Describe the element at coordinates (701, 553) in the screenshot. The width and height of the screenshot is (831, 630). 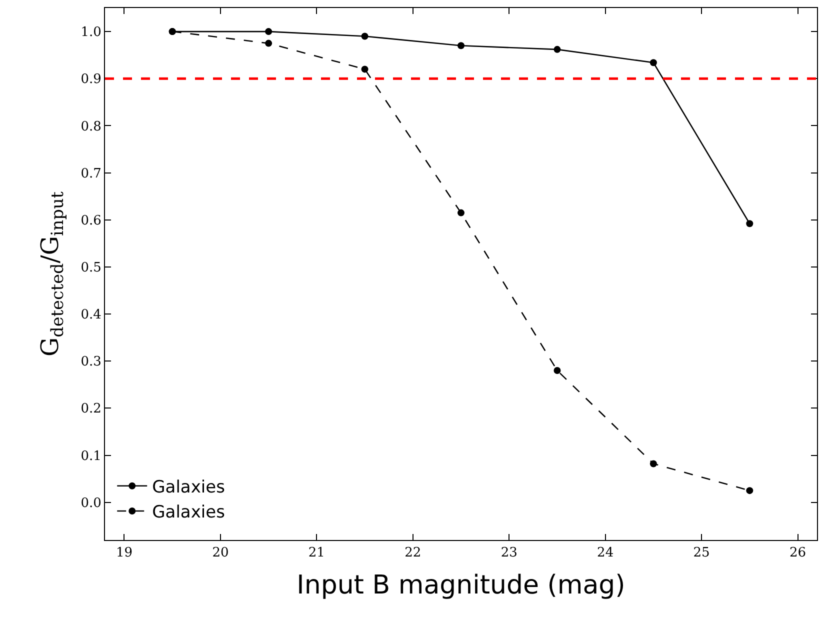
I see `x-tick-label: 25` at that location.